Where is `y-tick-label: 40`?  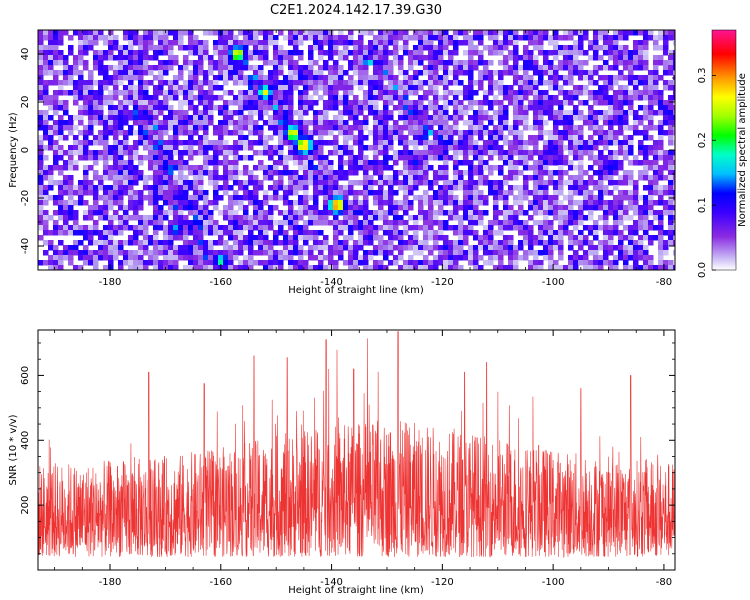 y-tick-label: 40 is located at coordinates (25, 54).